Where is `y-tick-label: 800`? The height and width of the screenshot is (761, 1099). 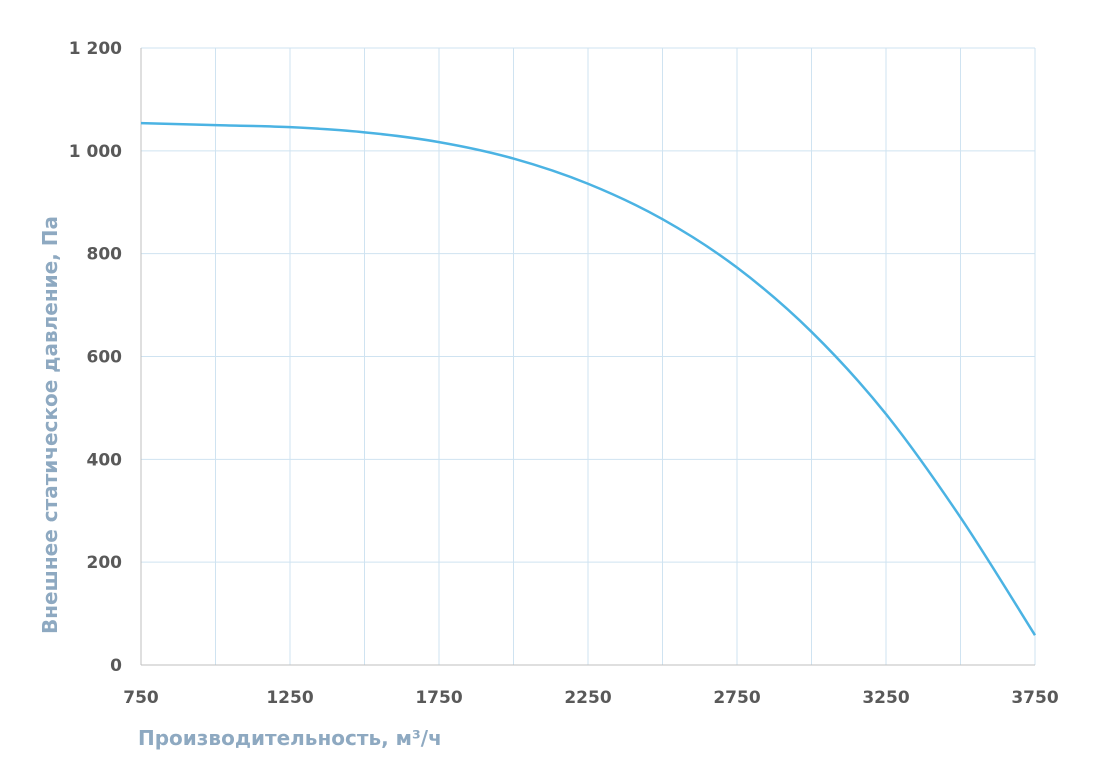
y-tick-label: 800 is located at coordinates (105, 255).